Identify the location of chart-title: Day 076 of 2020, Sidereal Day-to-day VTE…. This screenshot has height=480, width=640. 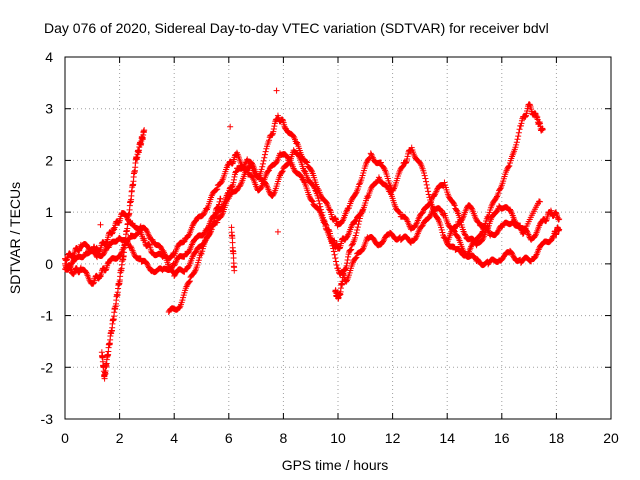
(296, 28).